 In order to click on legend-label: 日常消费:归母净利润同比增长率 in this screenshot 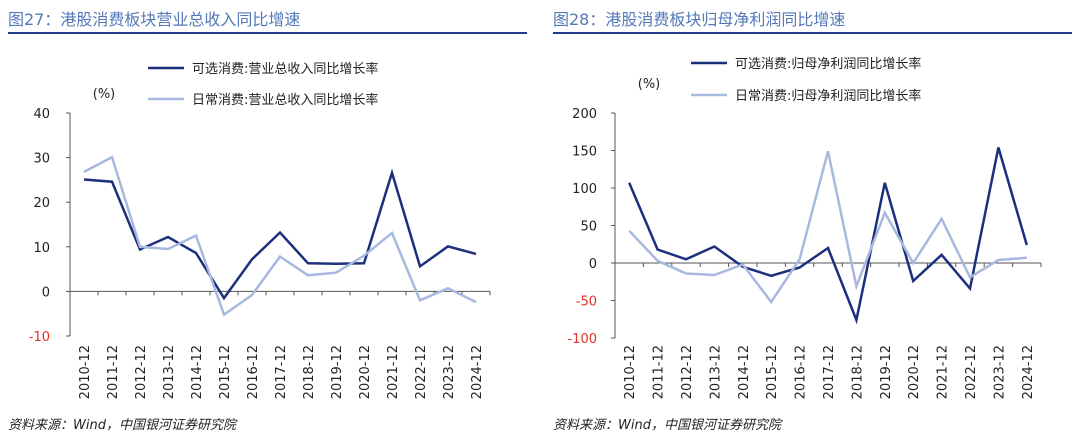, I will do `click(828, 96)`.